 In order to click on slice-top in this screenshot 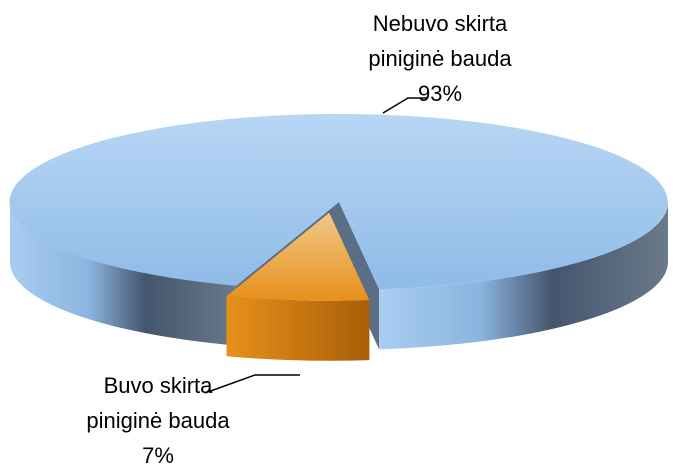, I will do `click(298, 256)`.